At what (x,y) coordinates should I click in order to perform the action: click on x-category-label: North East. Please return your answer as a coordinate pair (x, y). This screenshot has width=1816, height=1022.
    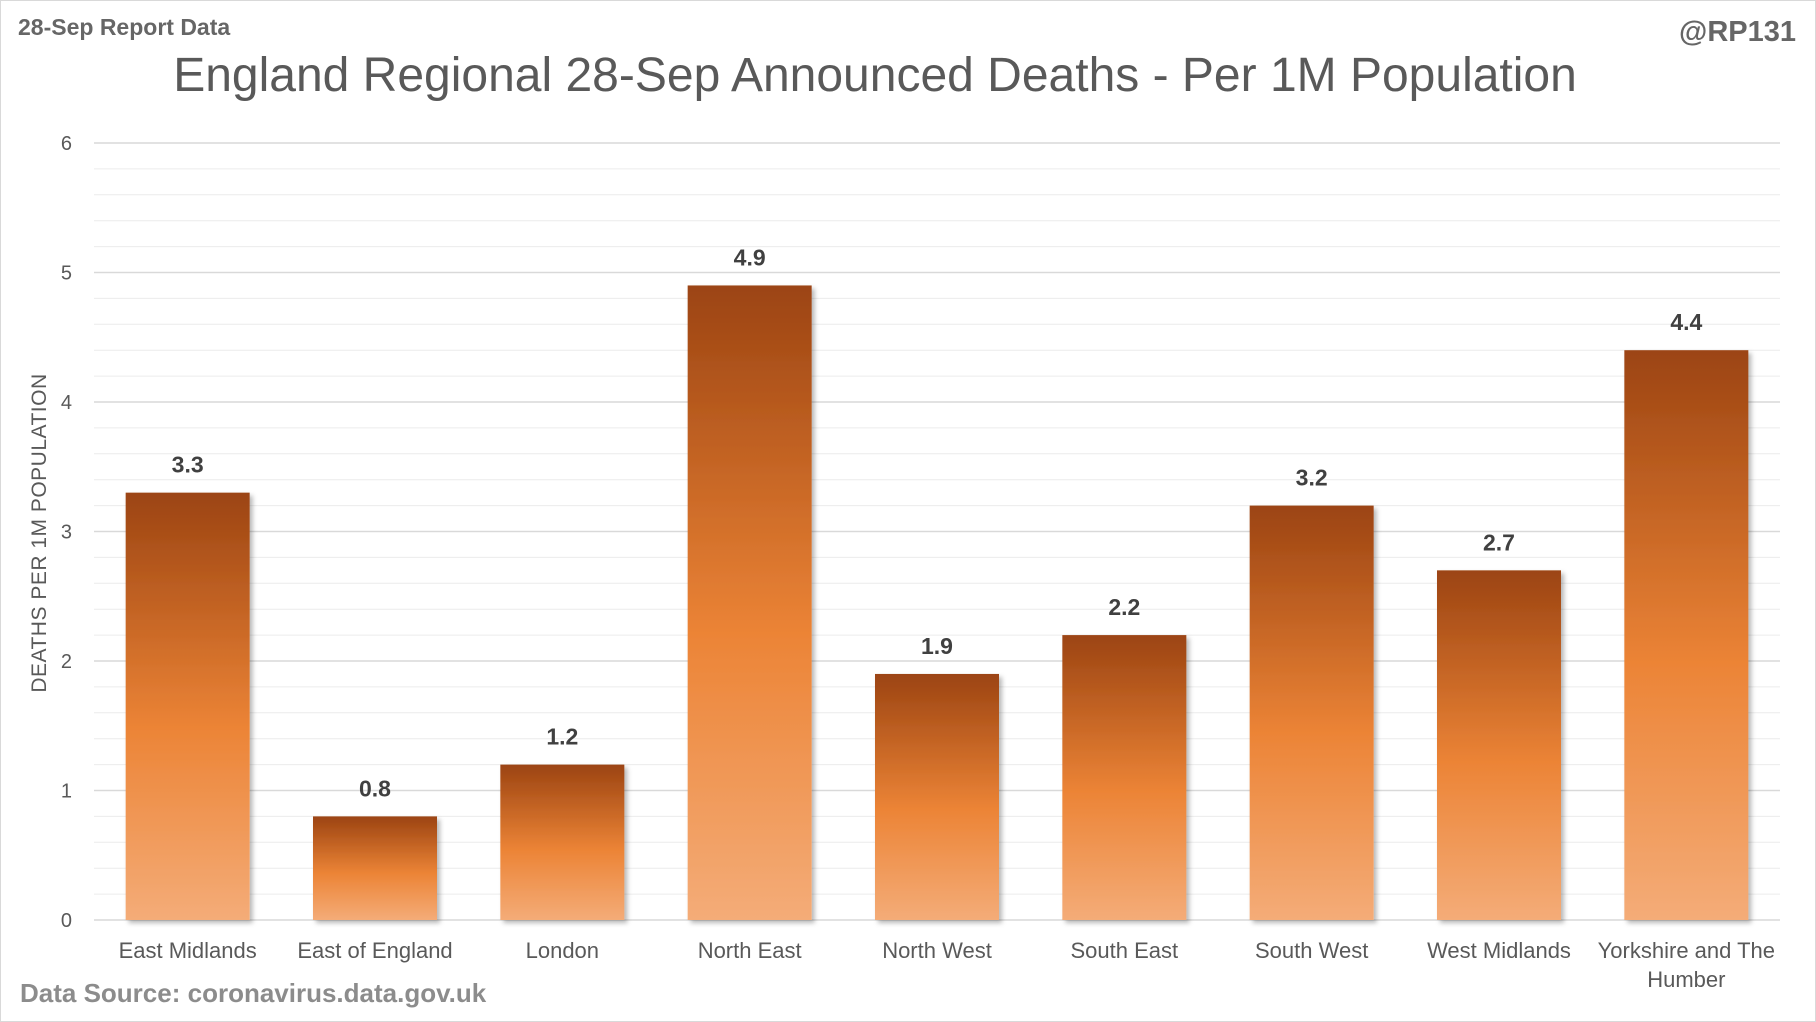
    Looking at the image, I should click on (750, 950).